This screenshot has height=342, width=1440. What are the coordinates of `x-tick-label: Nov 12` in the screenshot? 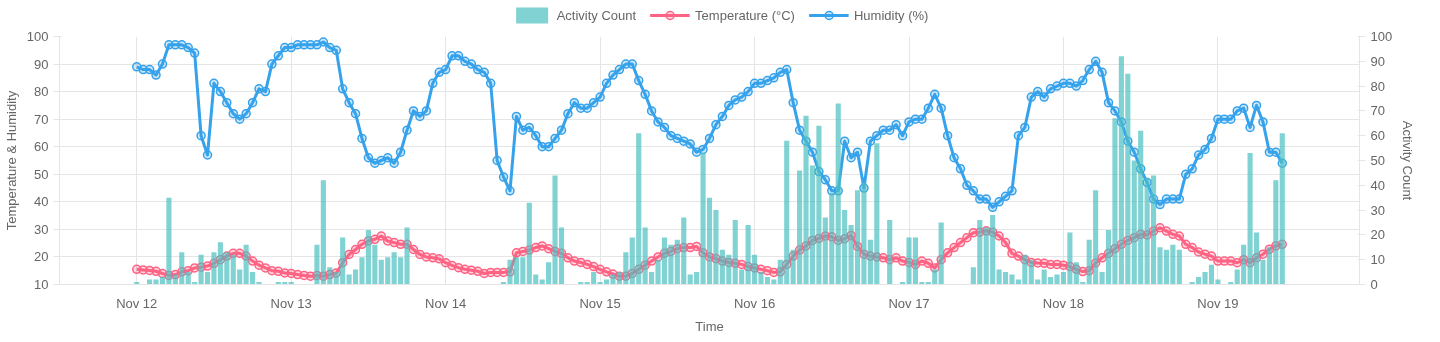 It's located at (137, 303).